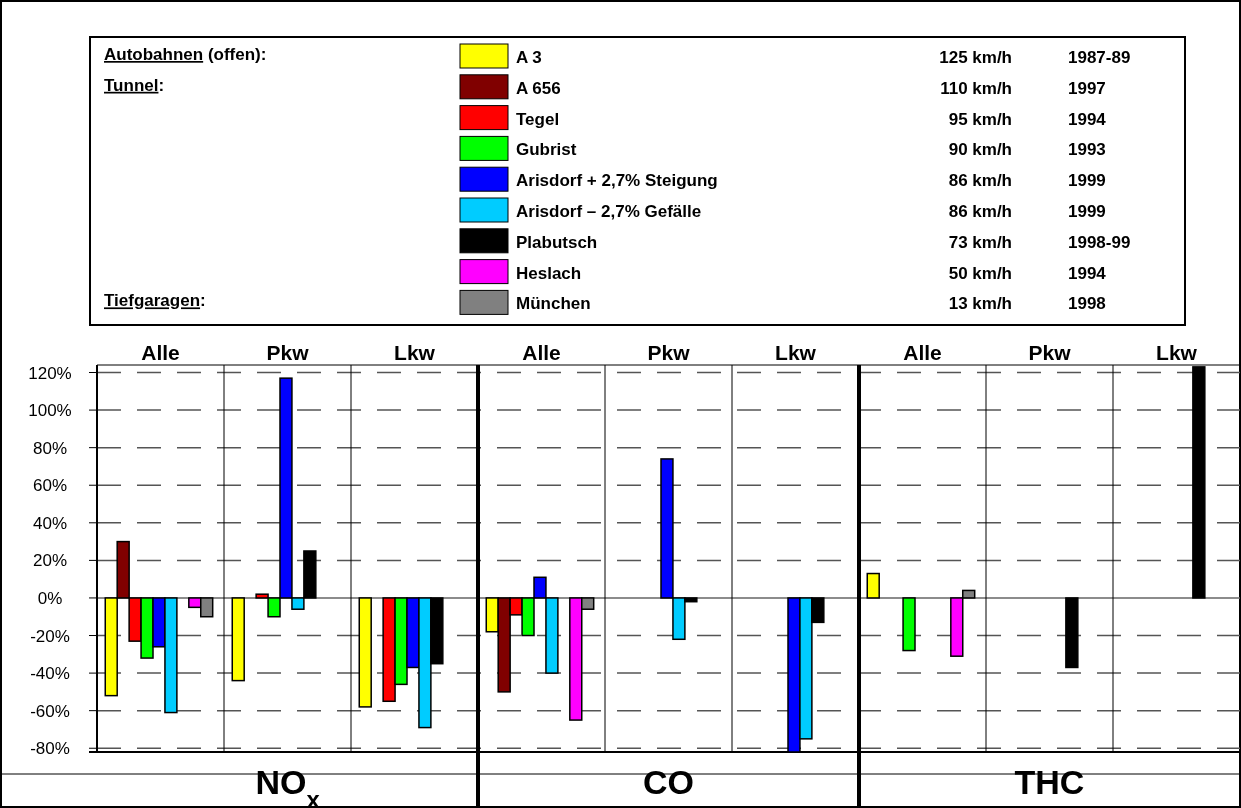 The height and width of the screenshot is (808, 1241). I want to click on y-tick-label: 80%, so click(50, 448).